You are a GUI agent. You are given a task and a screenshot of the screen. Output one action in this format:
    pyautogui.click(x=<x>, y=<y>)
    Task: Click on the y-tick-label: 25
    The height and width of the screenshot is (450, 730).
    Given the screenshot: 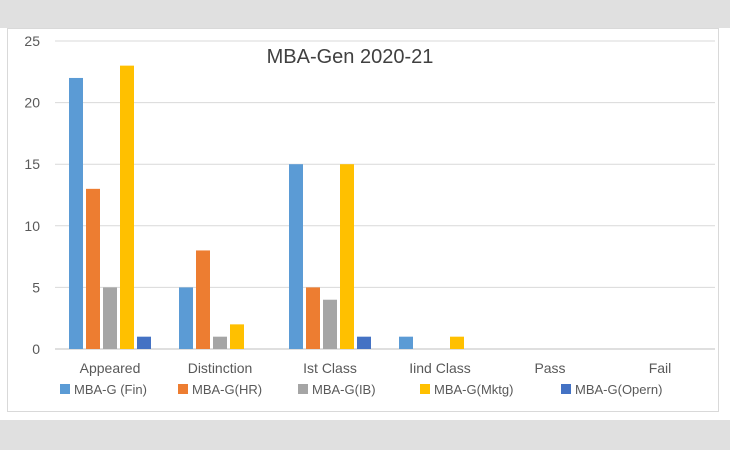 What is the action you would take?
    pyautogui.click(x=32, y=41)
    